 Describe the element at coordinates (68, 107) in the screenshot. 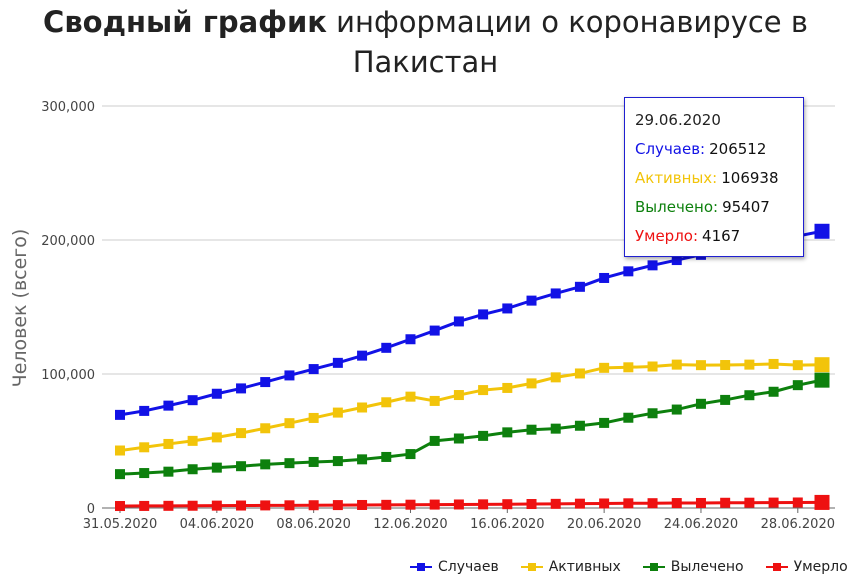

I see `y-tick-label: 300,000` at that location.